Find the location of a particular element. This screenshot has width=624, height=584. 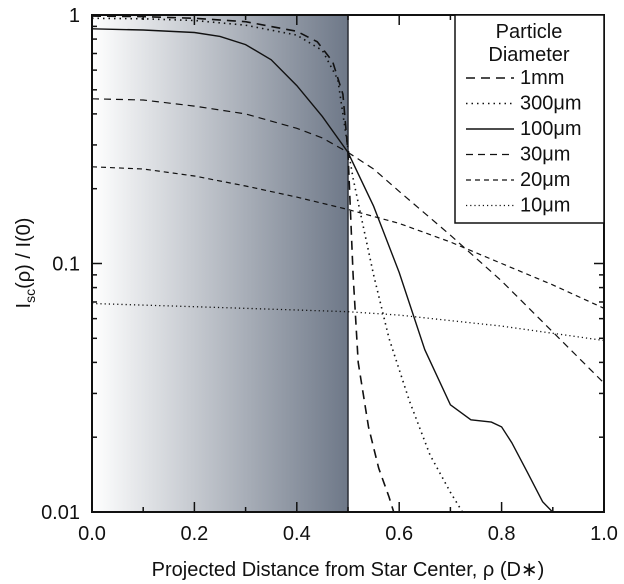

legend-entries: 1mm 300μm 100μm 30μm 20μm 10μm is located at coordinates (524, 142).